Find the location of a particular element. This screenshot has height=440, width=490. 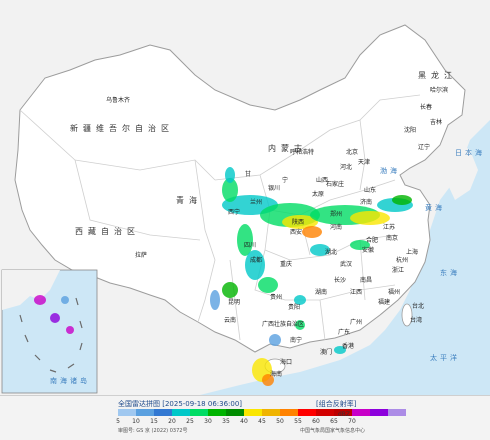

label-liaoning: 辽宁 is located at coordinates (424, 147).